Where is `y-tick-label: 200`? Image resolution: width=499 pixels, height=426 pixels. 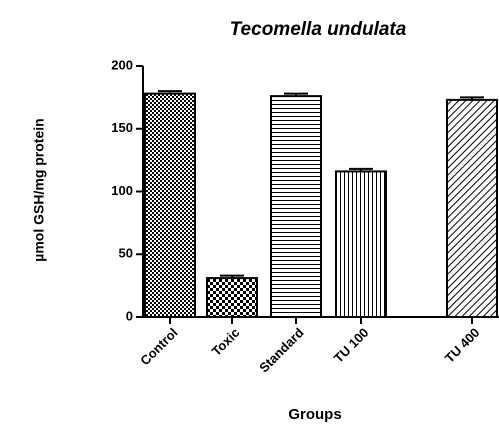 y-tick-label: 200 is located at coordinates (122, 64).